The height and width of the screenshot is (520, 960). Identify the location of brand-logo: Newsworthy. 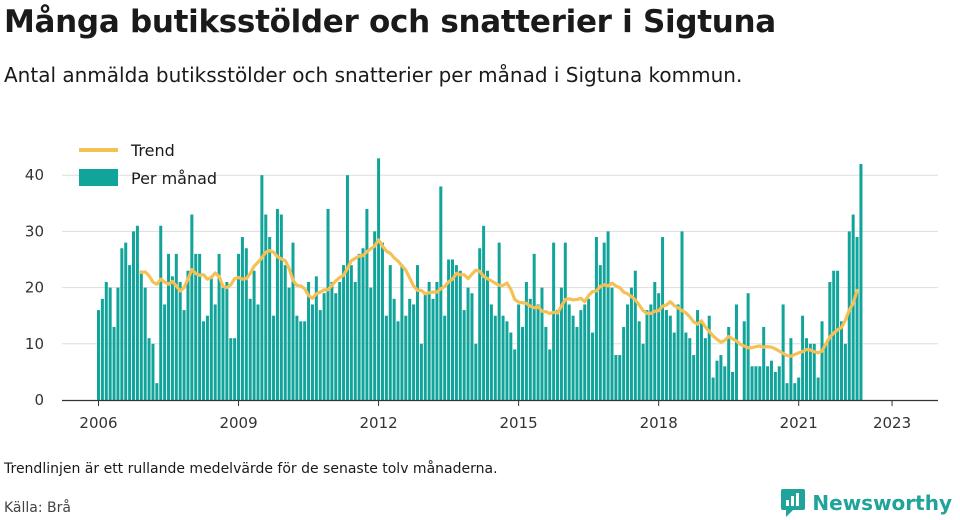
(866, 503).